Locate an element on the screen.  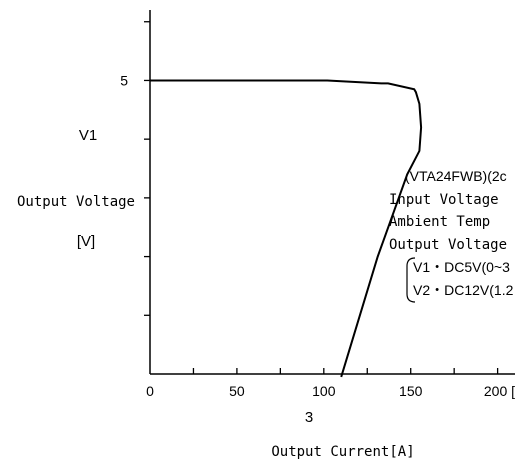
y-tick-label: 5 is located at coordinates (124, 80).